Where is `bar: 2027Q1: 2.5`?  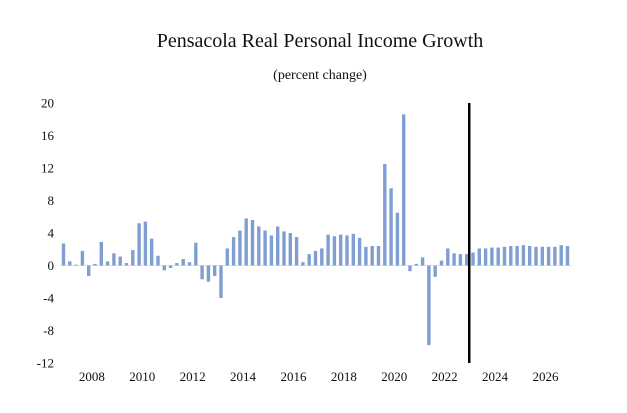
bar: 2027Q1: 2.5 is located at coordinates (561, 255).